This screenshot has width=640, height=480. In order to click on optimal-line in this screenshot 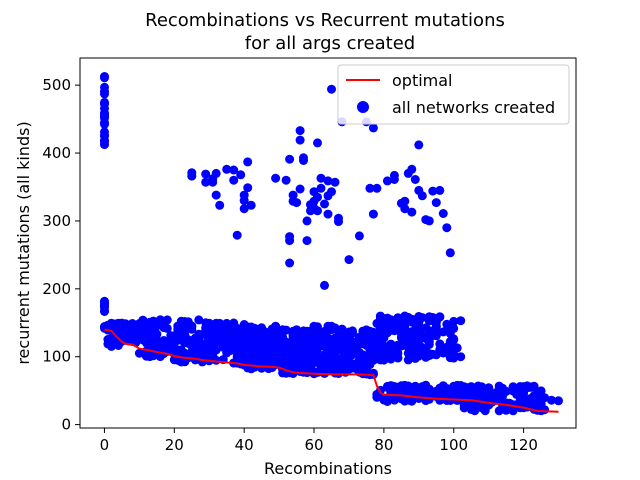, I will do `click(331, 370)`.